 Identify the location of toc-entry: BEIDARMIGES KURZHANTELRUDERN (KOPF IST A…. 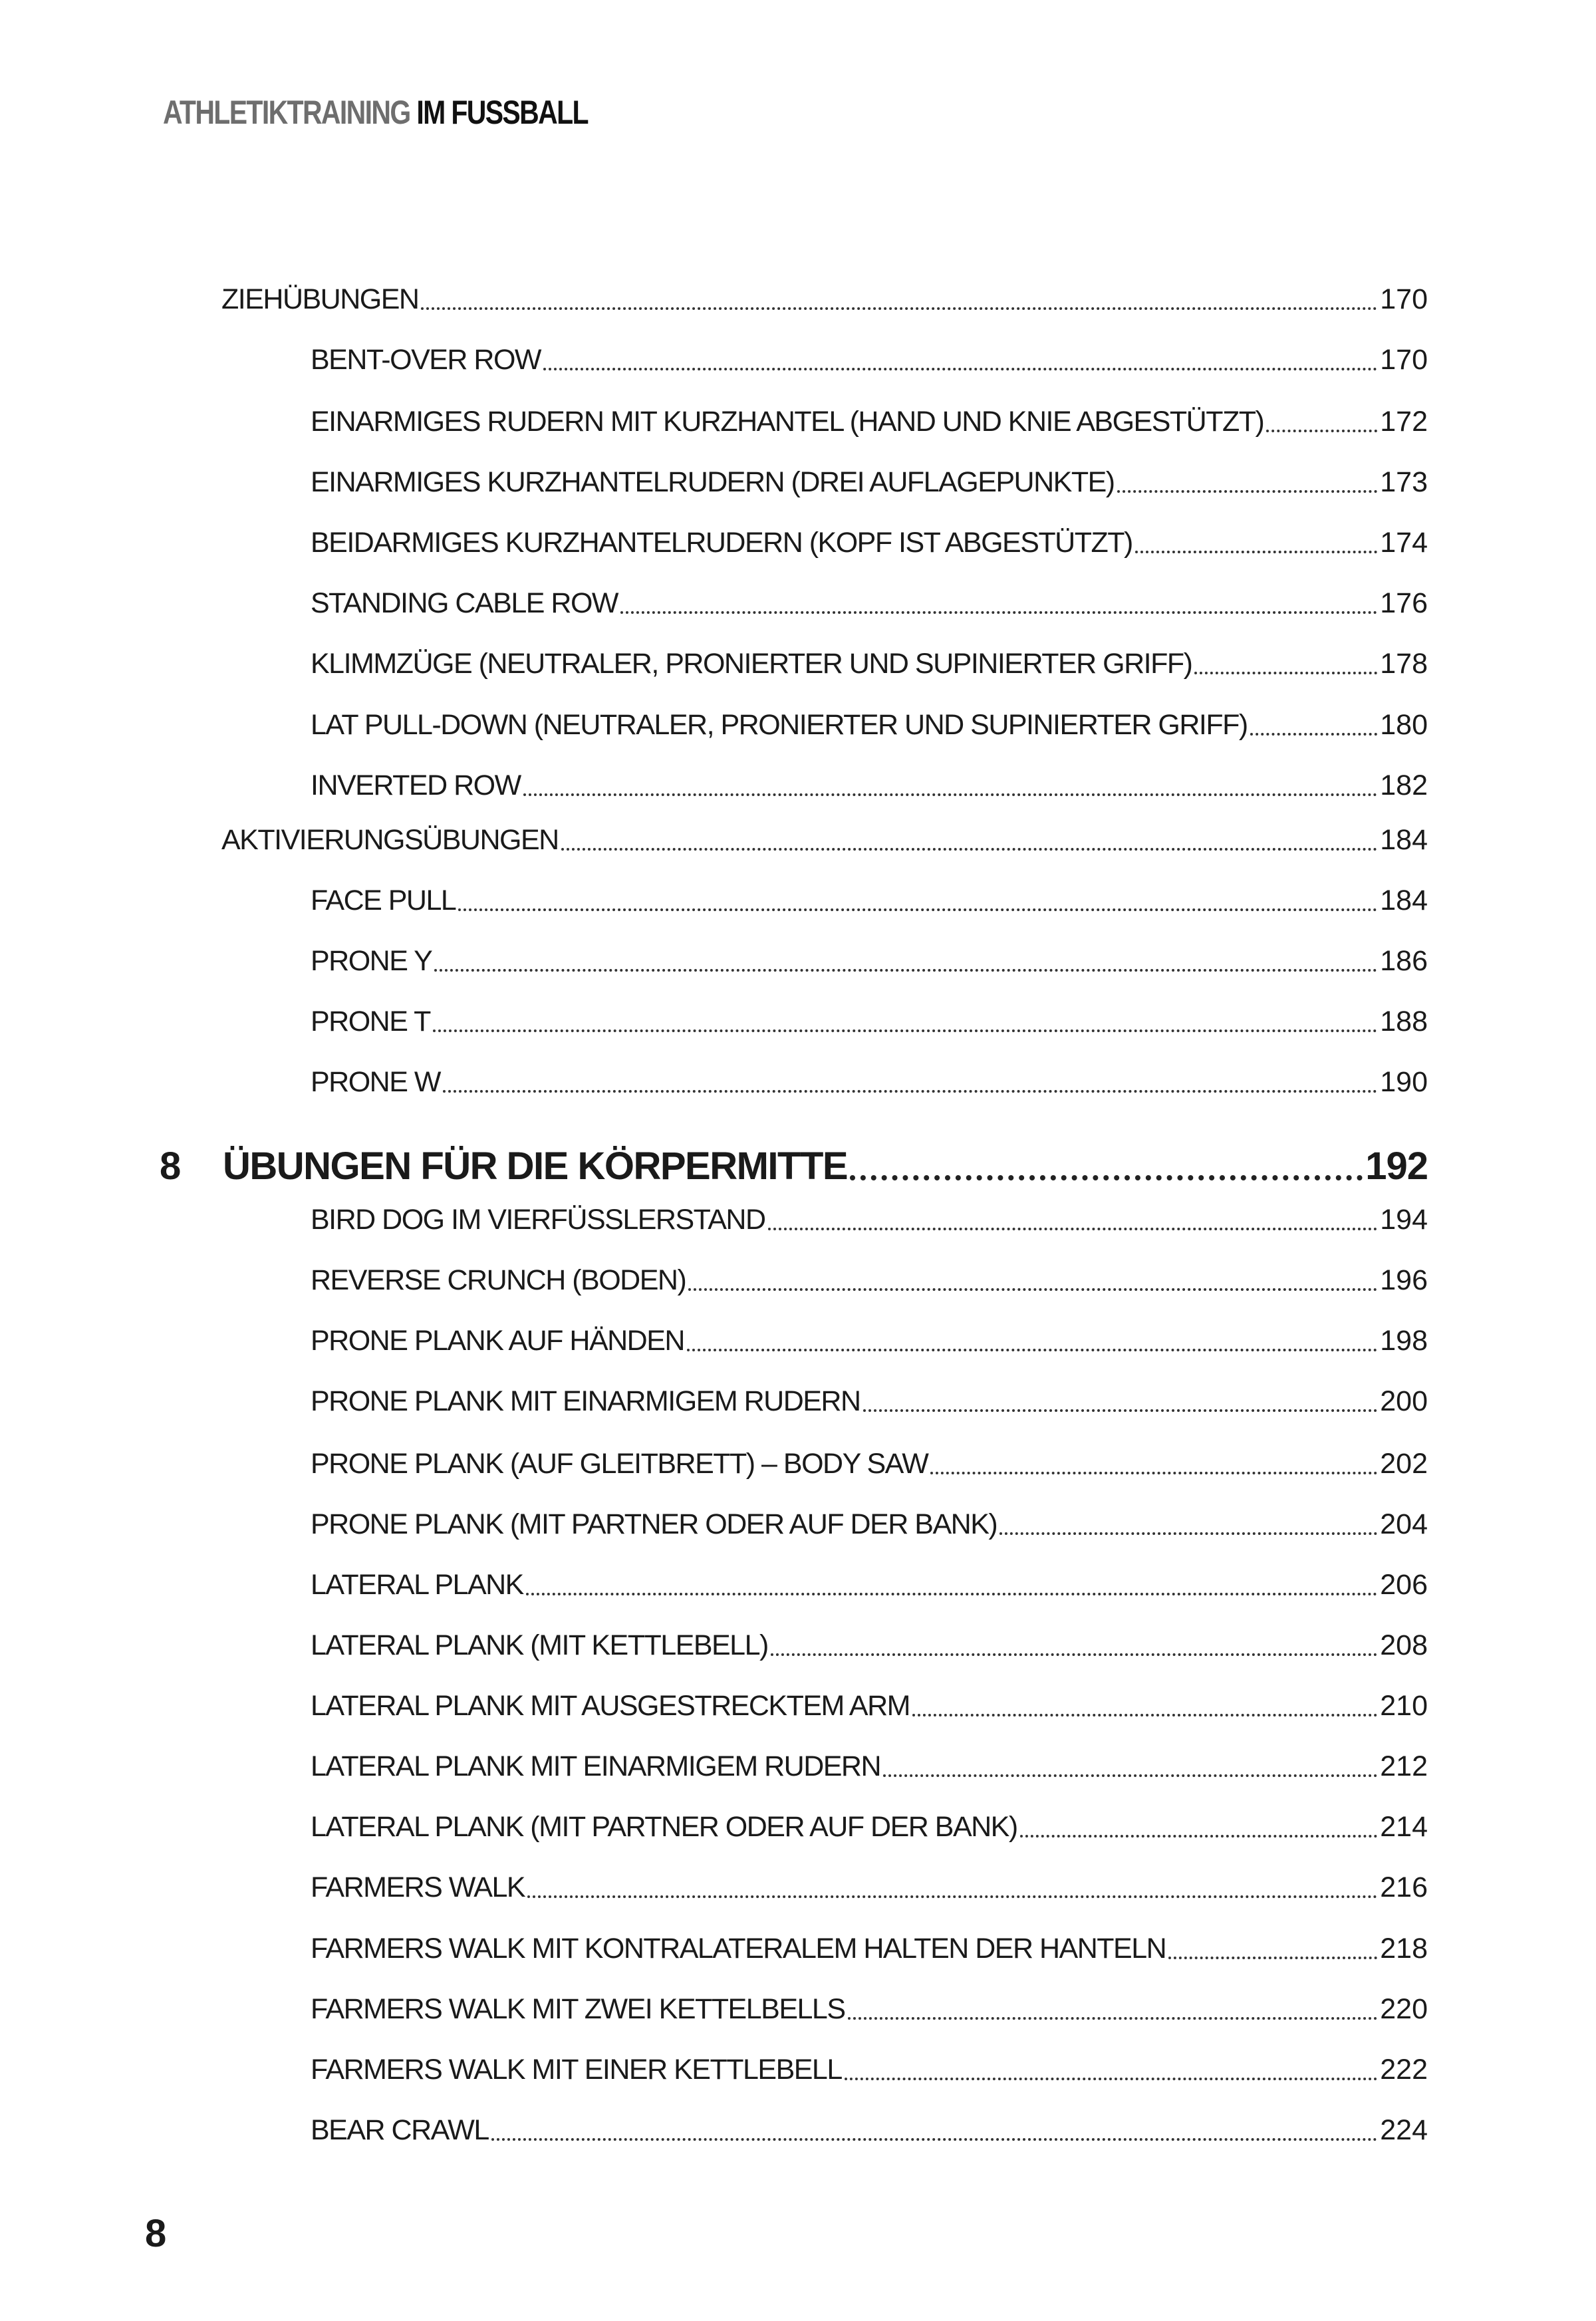
(869, 542).